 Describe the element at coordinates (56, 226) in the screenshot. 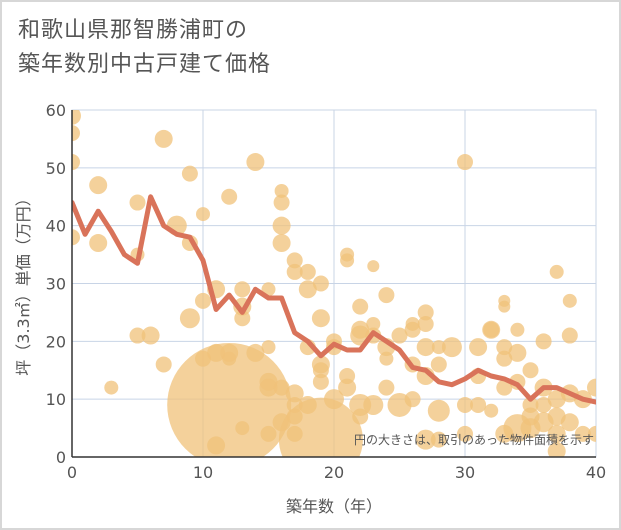

I see `y-tick-label: 40` at that location.